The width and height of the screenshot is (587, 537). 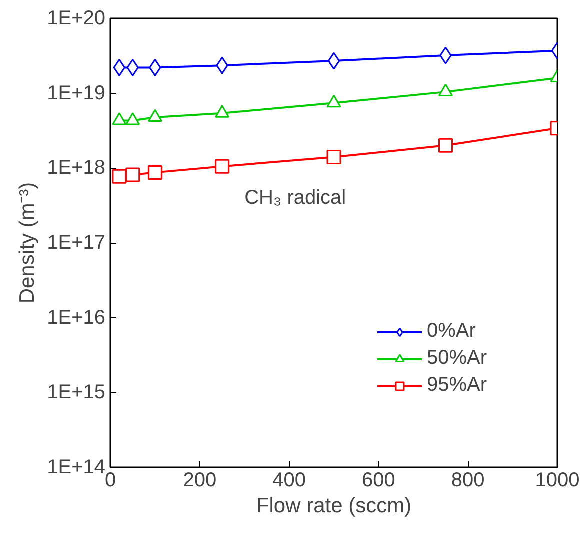 I want to click on x-axis-title: Flow rate (sccm), so click(x=334, y=506).